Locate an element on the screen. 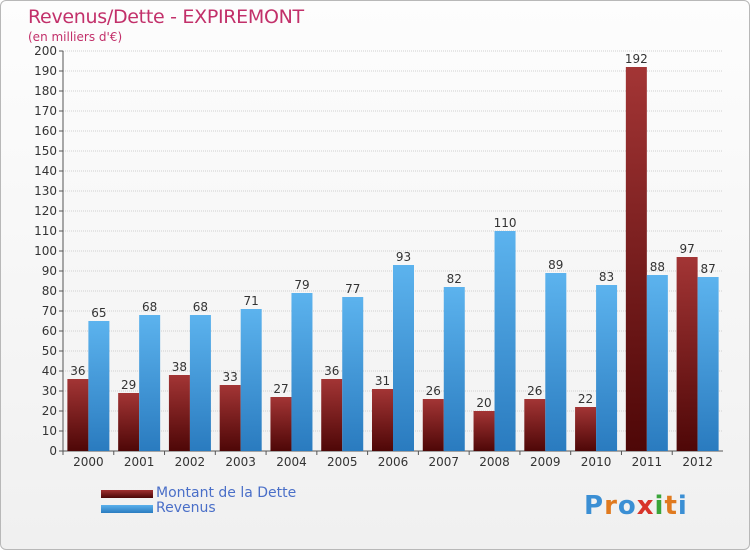 The image size is (750, 550). y-tick-label: 120 is located at coordinates (45, 211).